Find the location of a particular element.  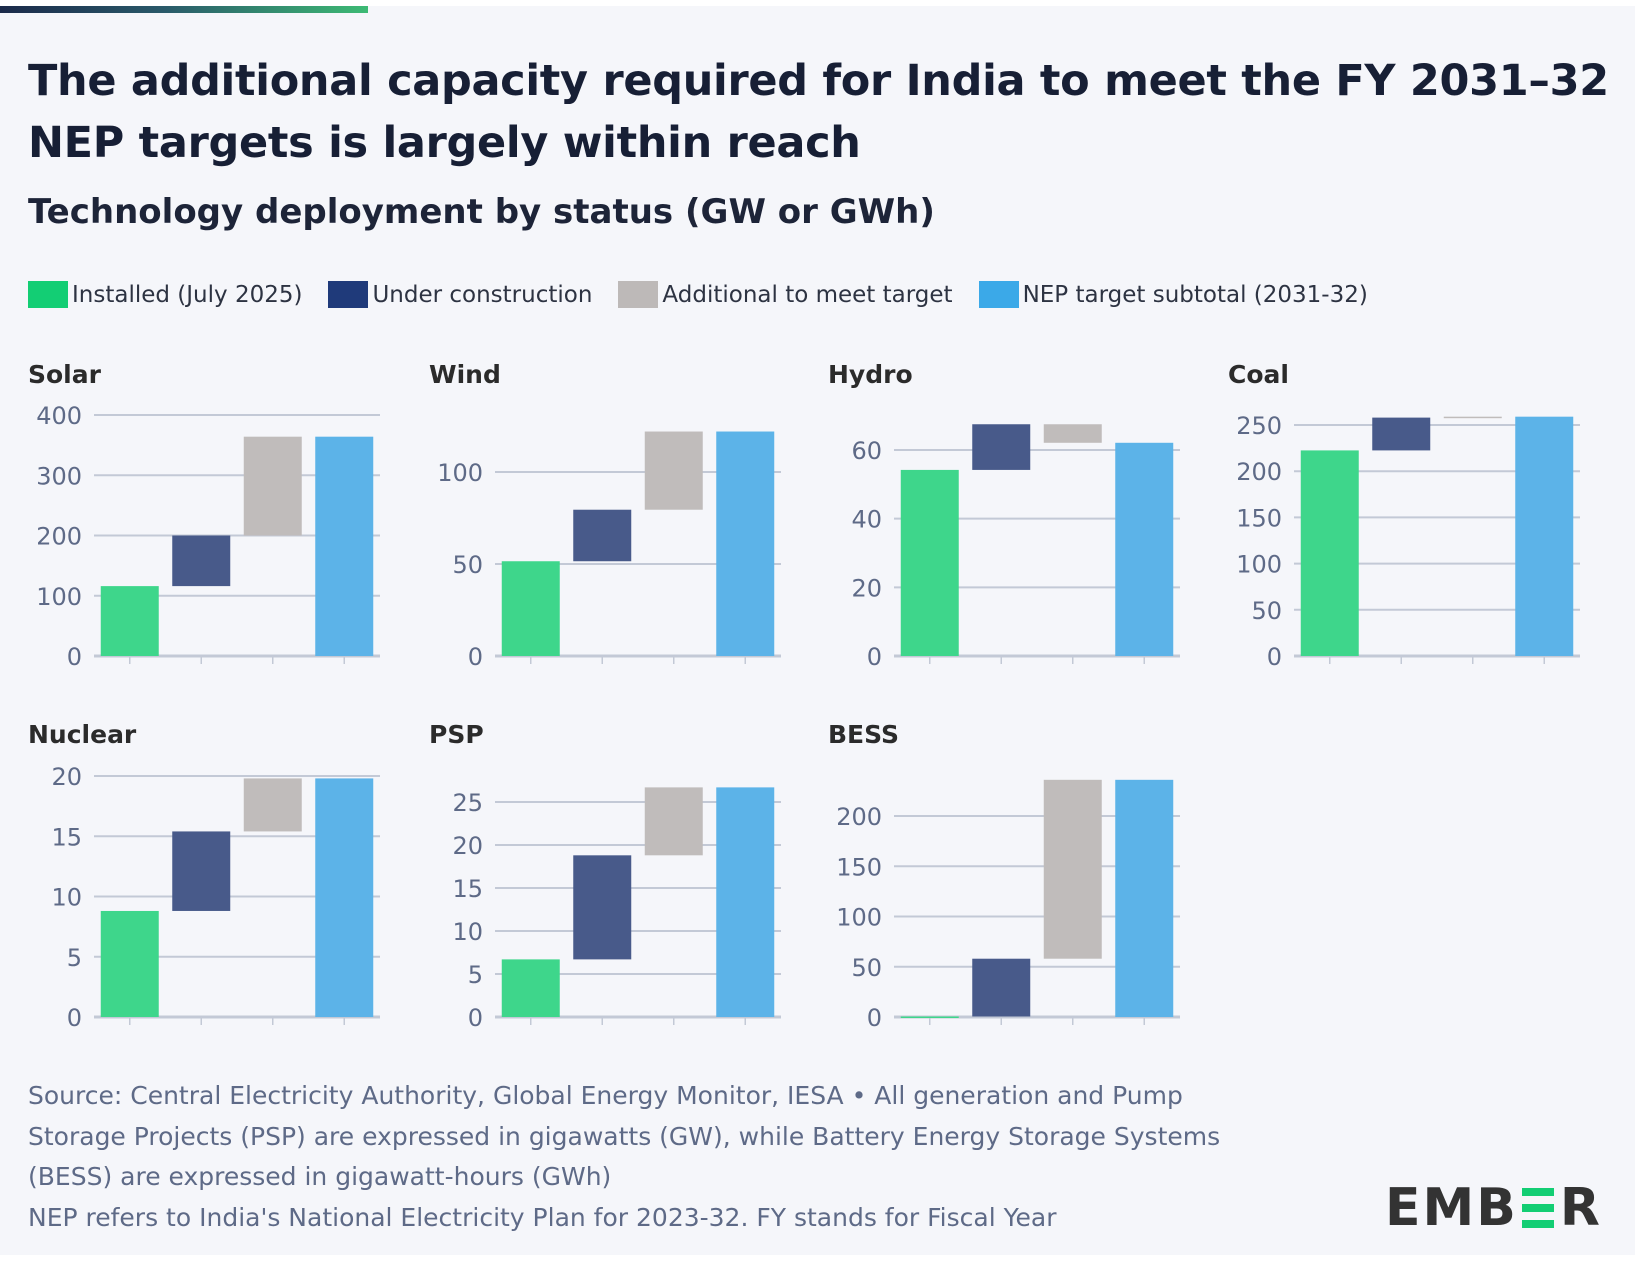

legend-item-installed: Installed (July 2025) is located at coordinates (165, 294).